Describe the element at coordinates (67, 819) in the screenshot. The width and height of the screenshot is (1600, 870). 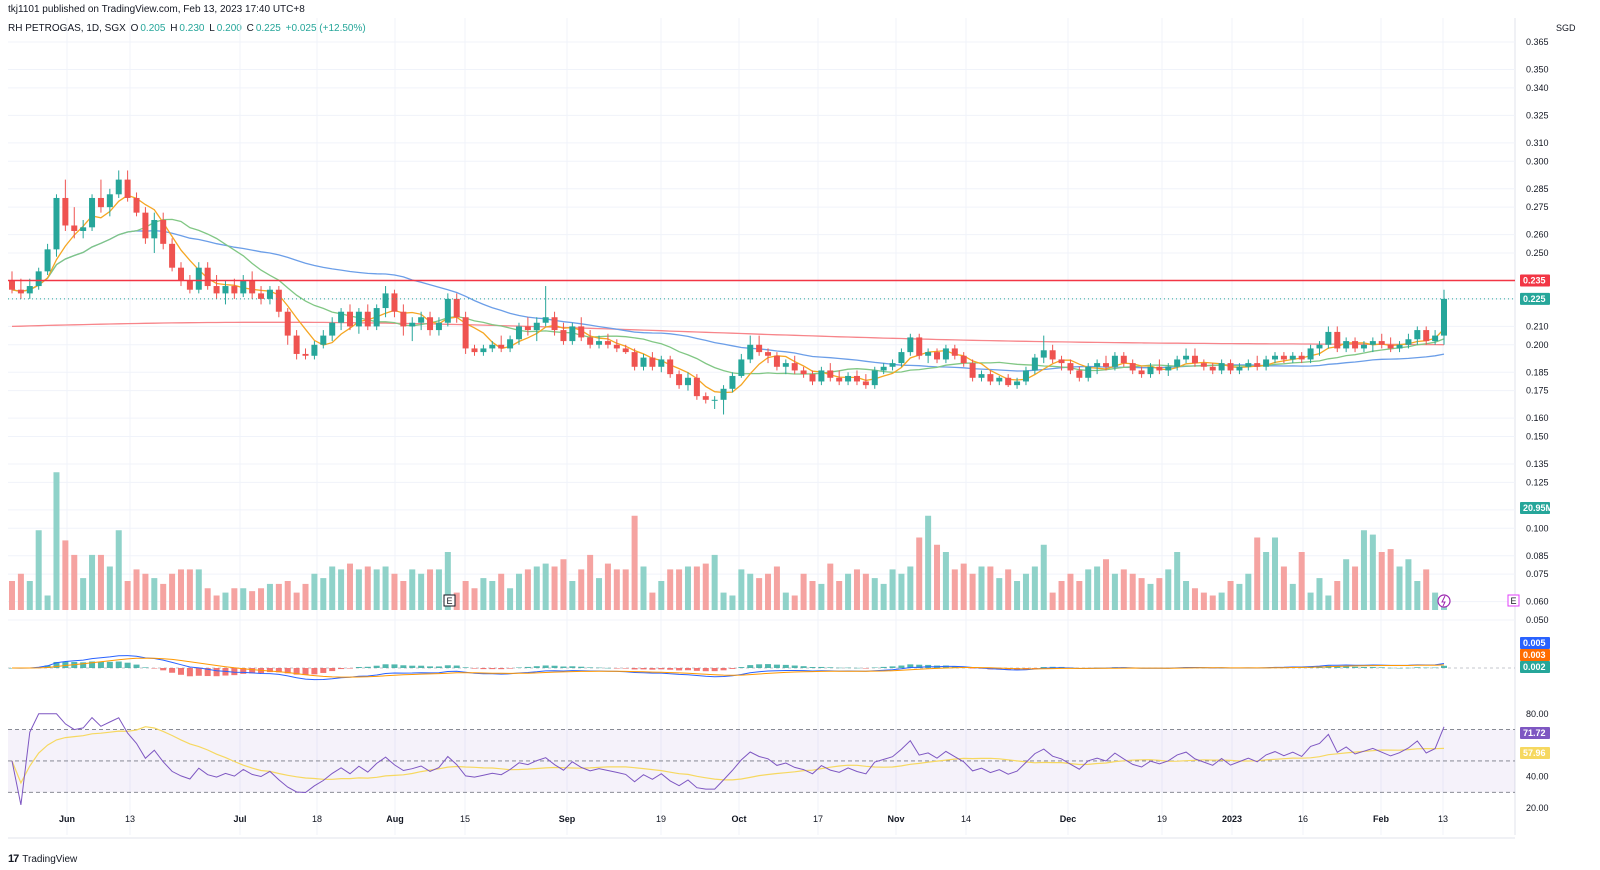
I see `x-tick-label: Jun` at that location.